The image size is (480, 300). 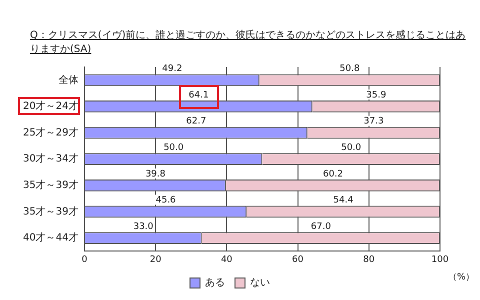 I want to click on data-label: 50.8, so click(x=350, y=69).